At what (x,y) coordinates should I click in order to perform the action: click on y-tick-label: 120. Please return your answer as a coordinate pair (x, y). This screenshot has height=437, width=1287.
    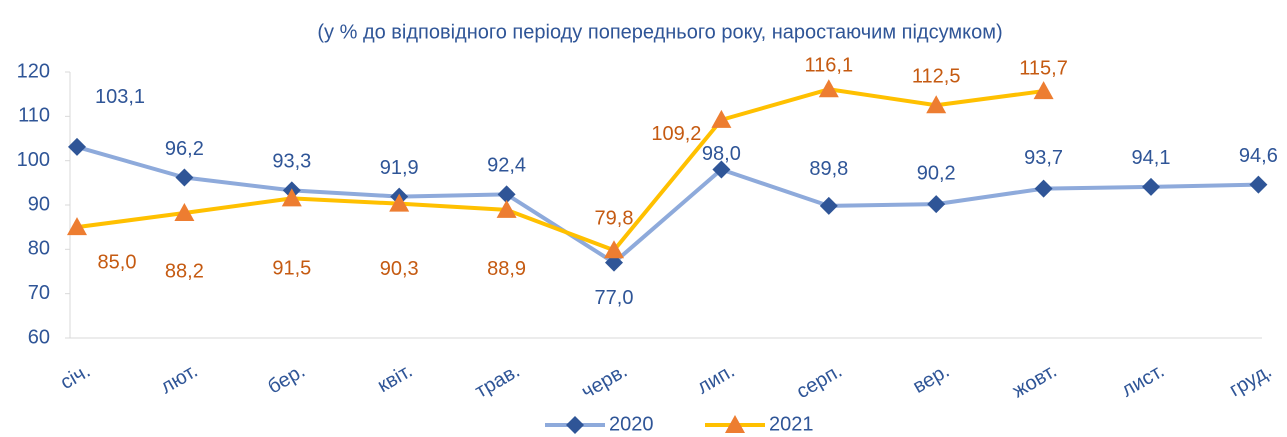
    Looking at the image, I should click on (33, 71).